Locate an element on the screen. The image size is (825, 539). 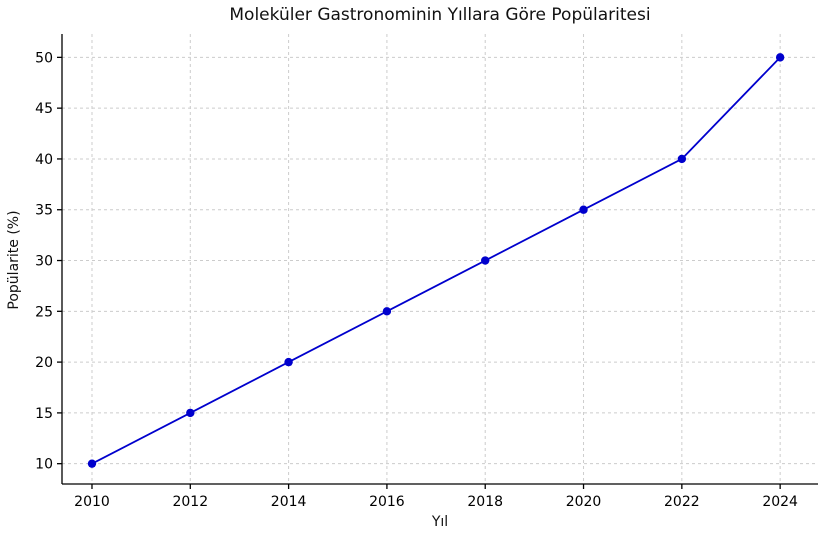
x-tick-label: 2024 is located at coordinates (780, 502).